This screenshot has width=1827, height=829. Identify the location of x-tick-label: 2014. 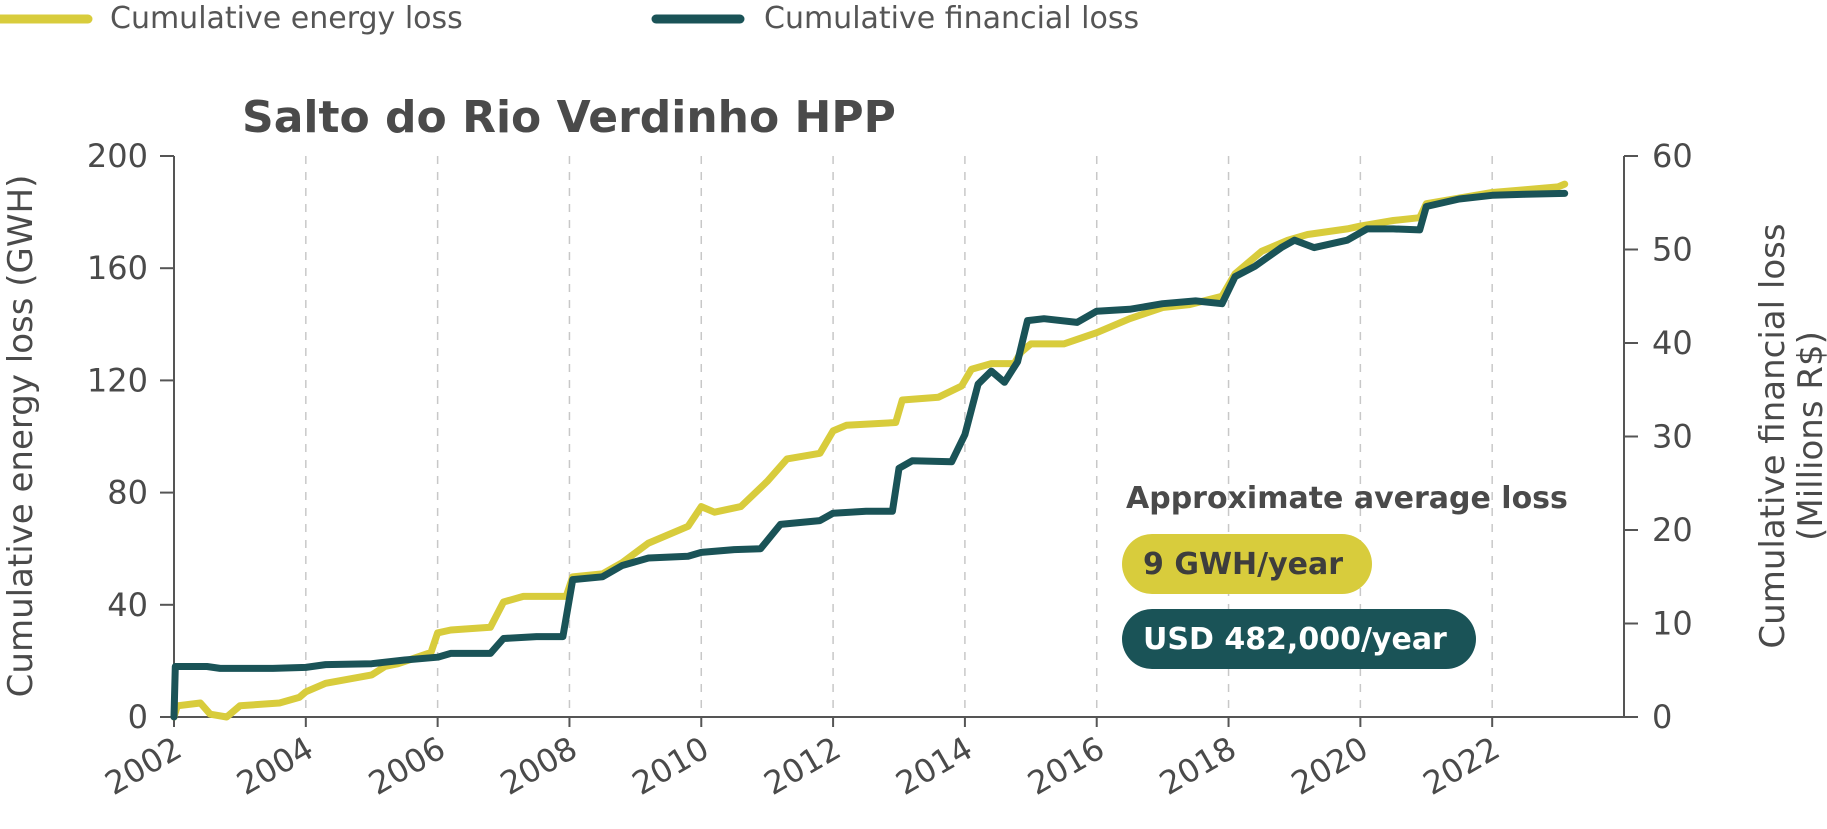
(934, 766).